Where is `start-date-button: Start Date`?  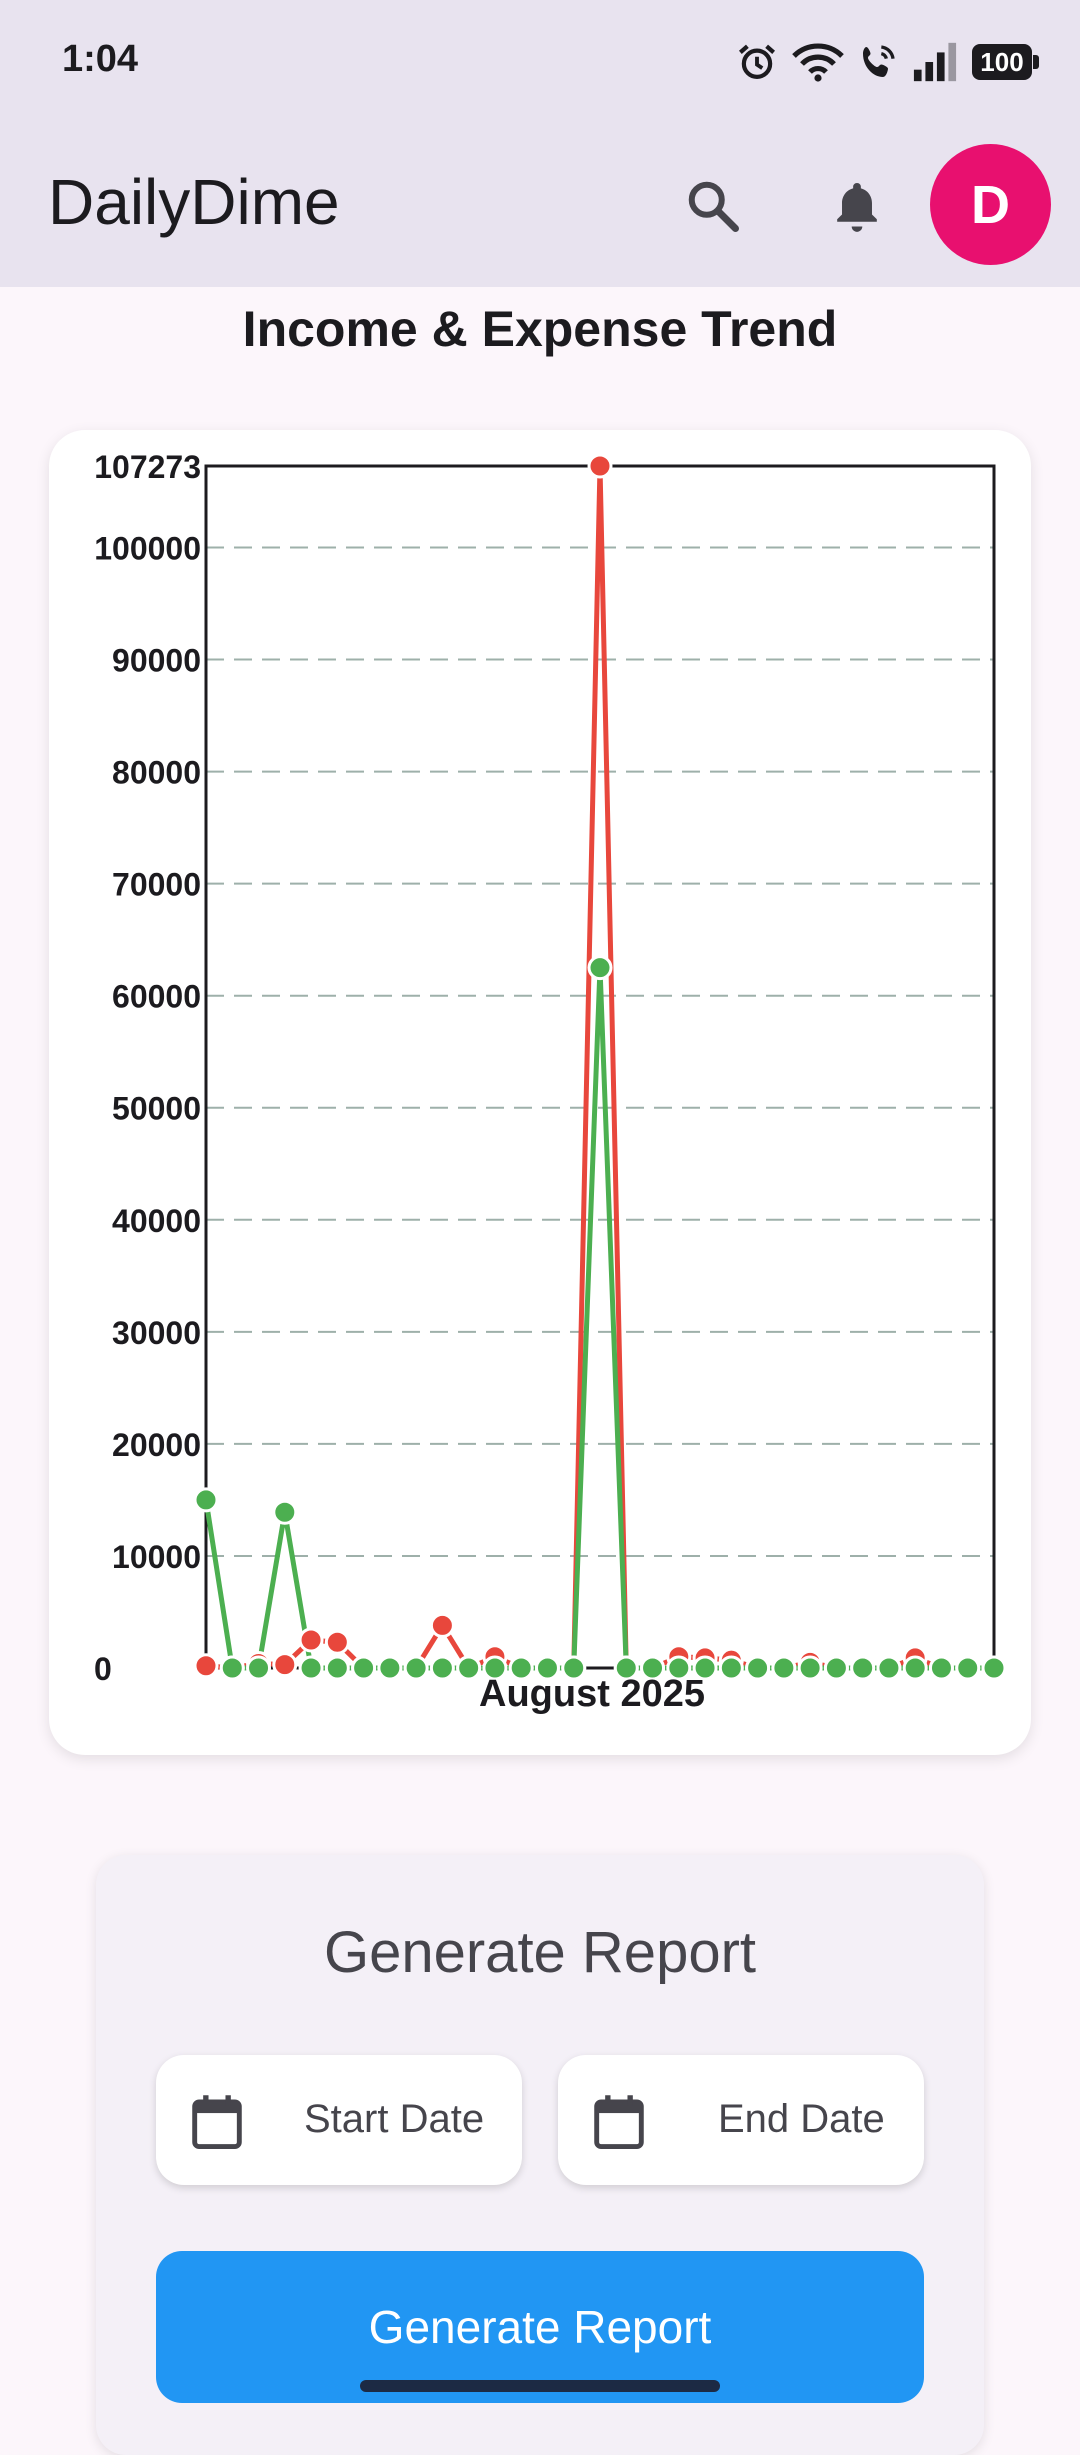 start-date-button: Start Date is located at coordinates (339, 2120).